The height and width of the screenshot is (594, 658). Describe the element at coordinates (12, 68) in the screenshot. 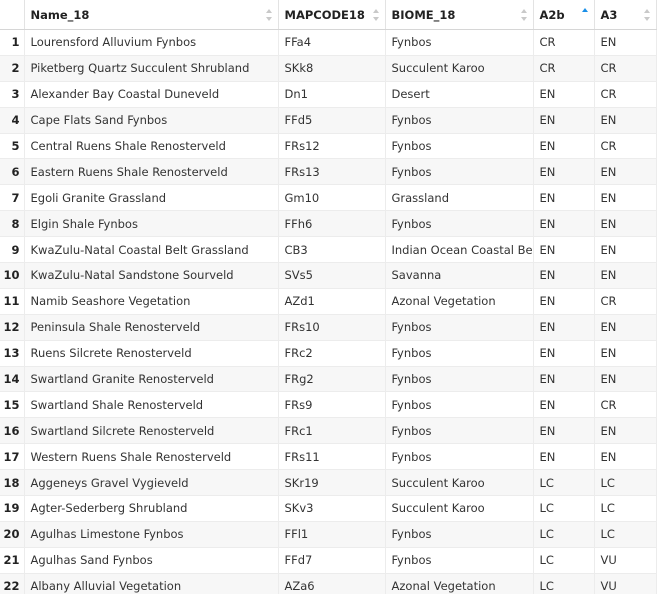

I see `row-index-cell: 2` at that location.